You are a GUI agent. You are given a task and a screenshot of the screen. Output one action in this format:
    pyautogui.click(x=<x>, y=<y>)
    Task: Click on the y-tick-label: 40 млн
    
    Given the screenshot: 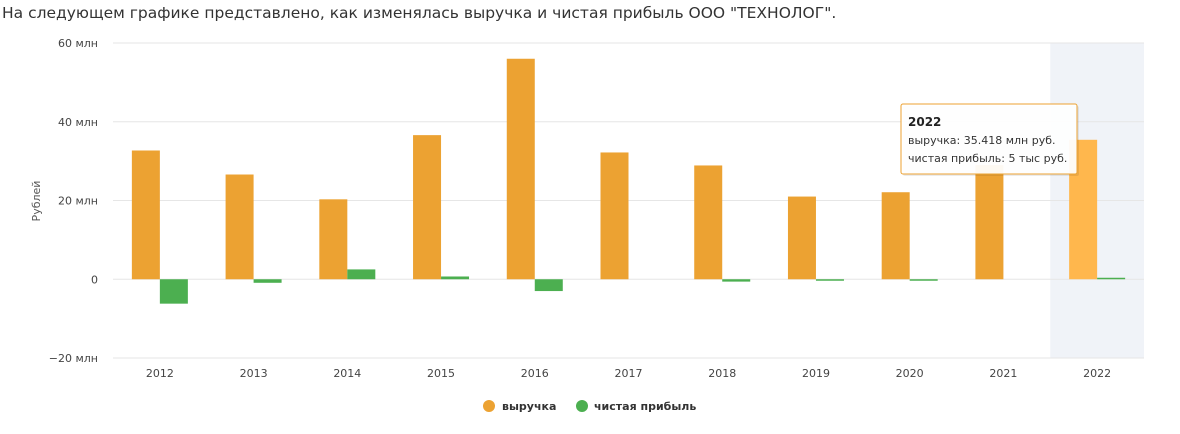 What is the action you would take?
    pyautogui.click(x=78, y=122)
    